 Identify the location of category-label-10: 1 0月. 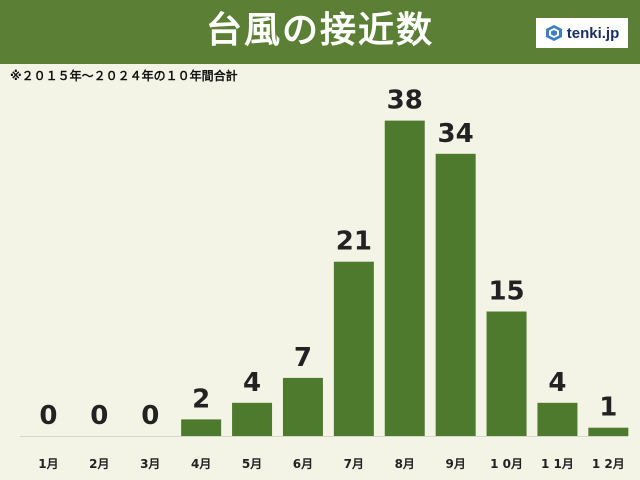
(506, 464).